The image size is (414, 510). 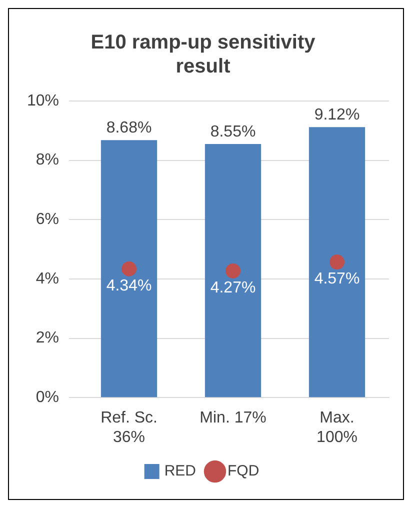 What do you see at coordinates (129, 128) in the screenshot?
I see `data-label: 8.68%` at bounding box center [129, 128].